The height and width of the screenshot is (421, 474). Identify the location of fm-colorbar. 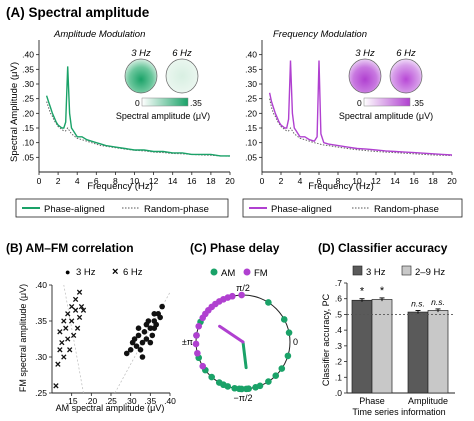
(387, 102).